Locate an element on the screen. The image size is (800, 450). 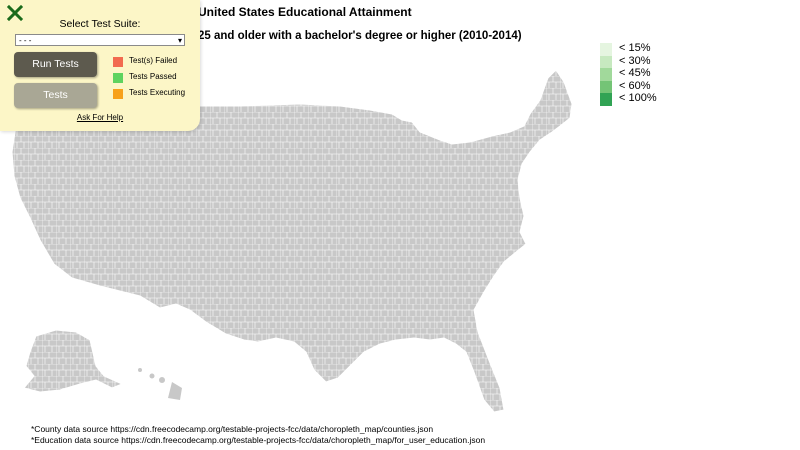
select-test-suite-label: Select Test Suite: is located at coordinates (100, 24).